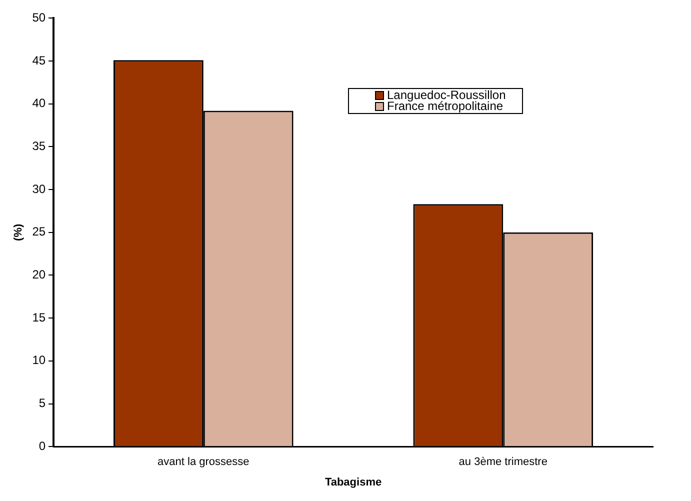 The image size is (691, 501). What do you see at coordinates (503, 462) in the screenshot?
I see `x-tick-label: au 3ème trimestre` at bounding box center [503, 462].